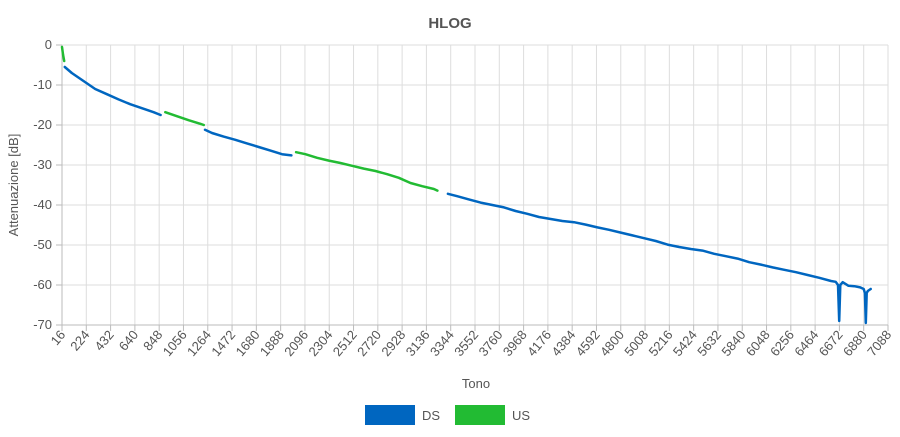 This screenshot has height=437, width=900. I want to click on x-tick-label: 5632, so click(709, 343).